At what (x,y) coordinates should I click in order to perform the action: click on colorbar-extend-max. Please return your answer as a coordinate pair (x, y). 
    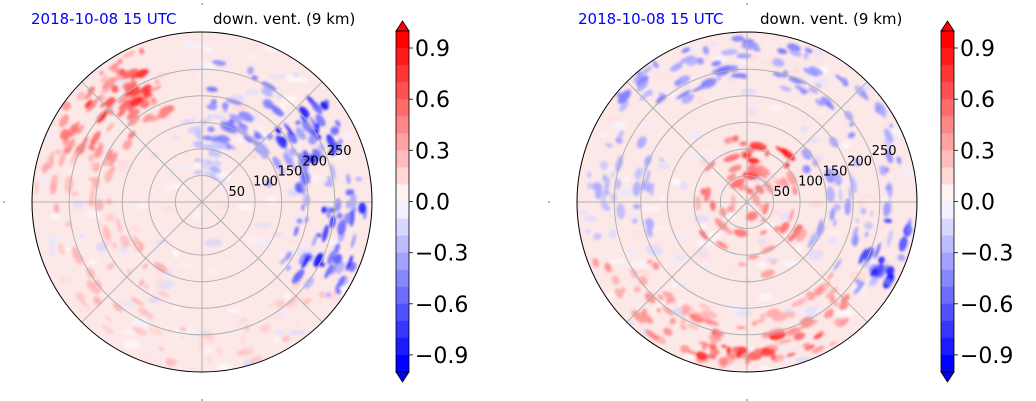
    Looking at the image, I should click on (947, 26).